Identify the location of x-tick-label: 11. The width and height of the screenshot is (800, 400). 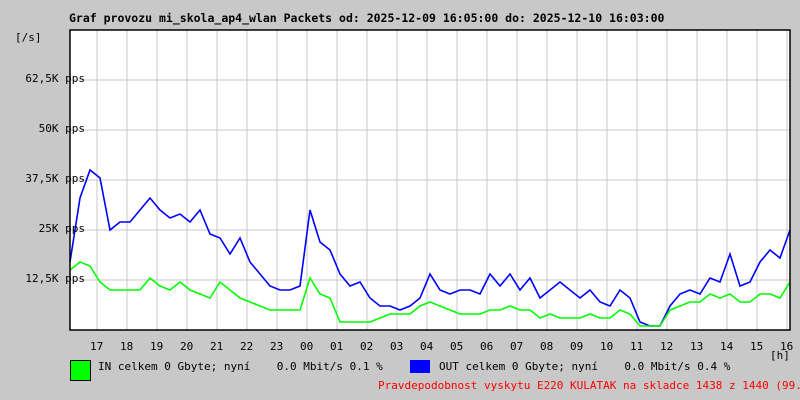
(637, 346).